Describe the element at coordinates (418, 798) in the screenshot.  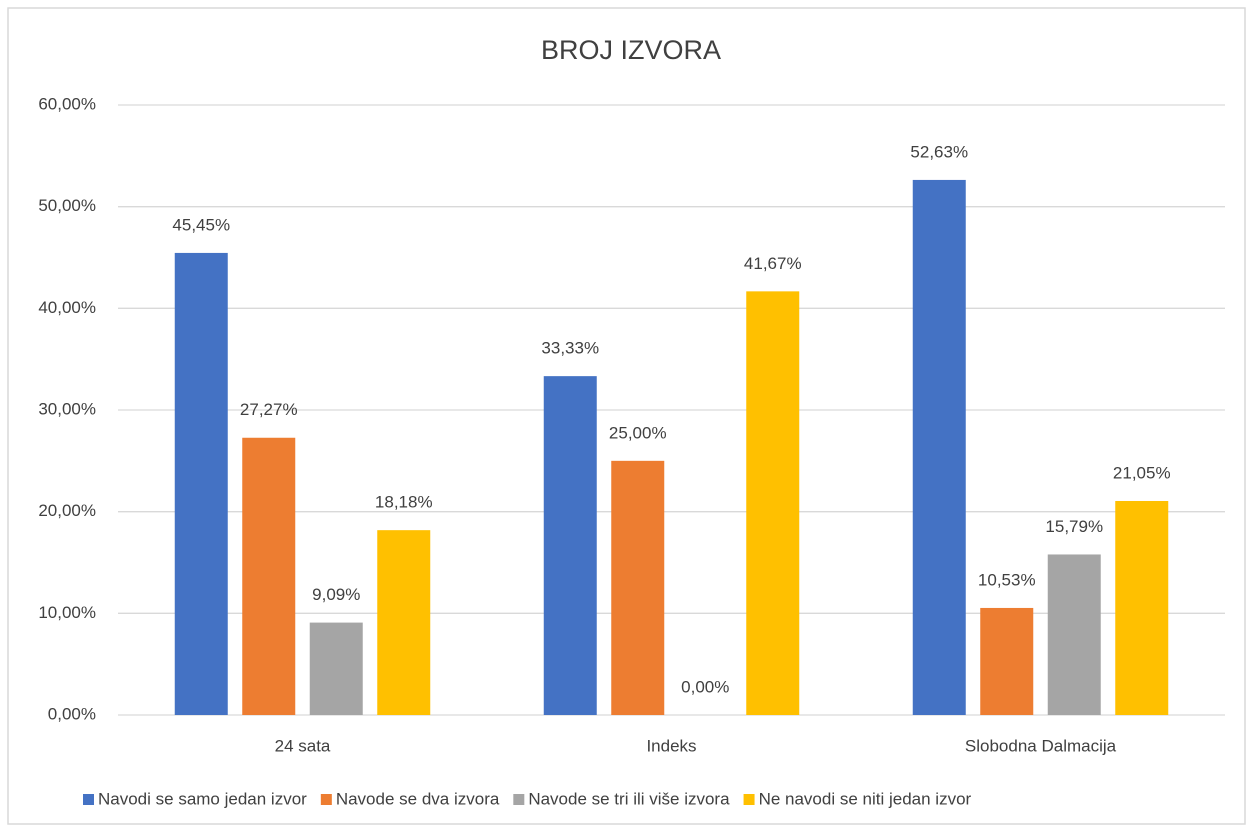
I see `legend-label: Navode se dva izvora` at that location.